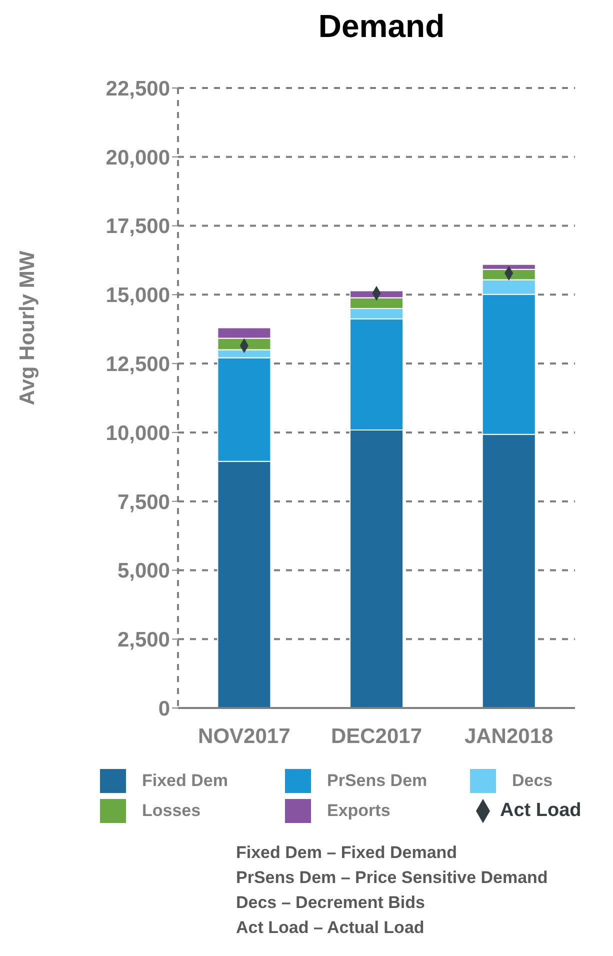 The height and width of the screenshot is (956, 613). I want to click on text: Fixed Dem – Fixed Demand, so click(347, 853).